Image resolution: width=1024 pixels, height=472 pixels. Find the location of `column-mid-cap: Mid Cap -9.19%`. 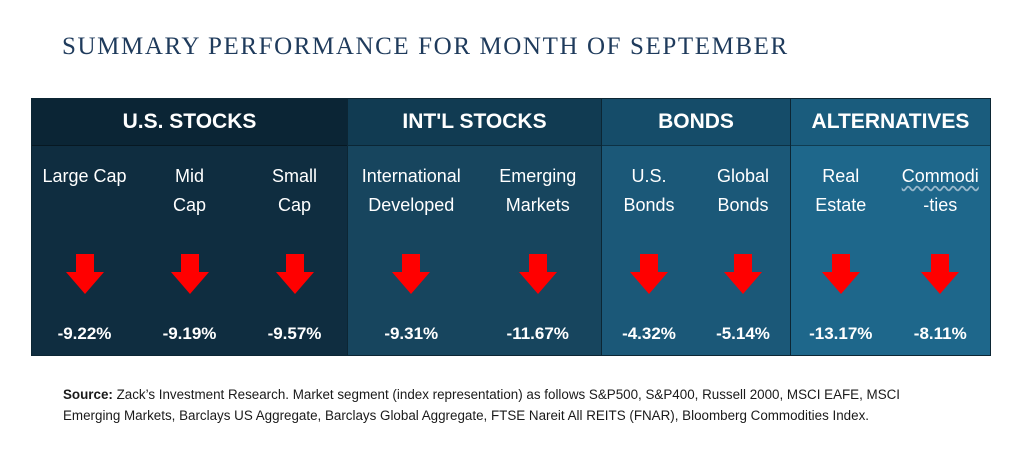

column-mid-cap: Mid Cap -9.19% is located at coordinates (189, 251).